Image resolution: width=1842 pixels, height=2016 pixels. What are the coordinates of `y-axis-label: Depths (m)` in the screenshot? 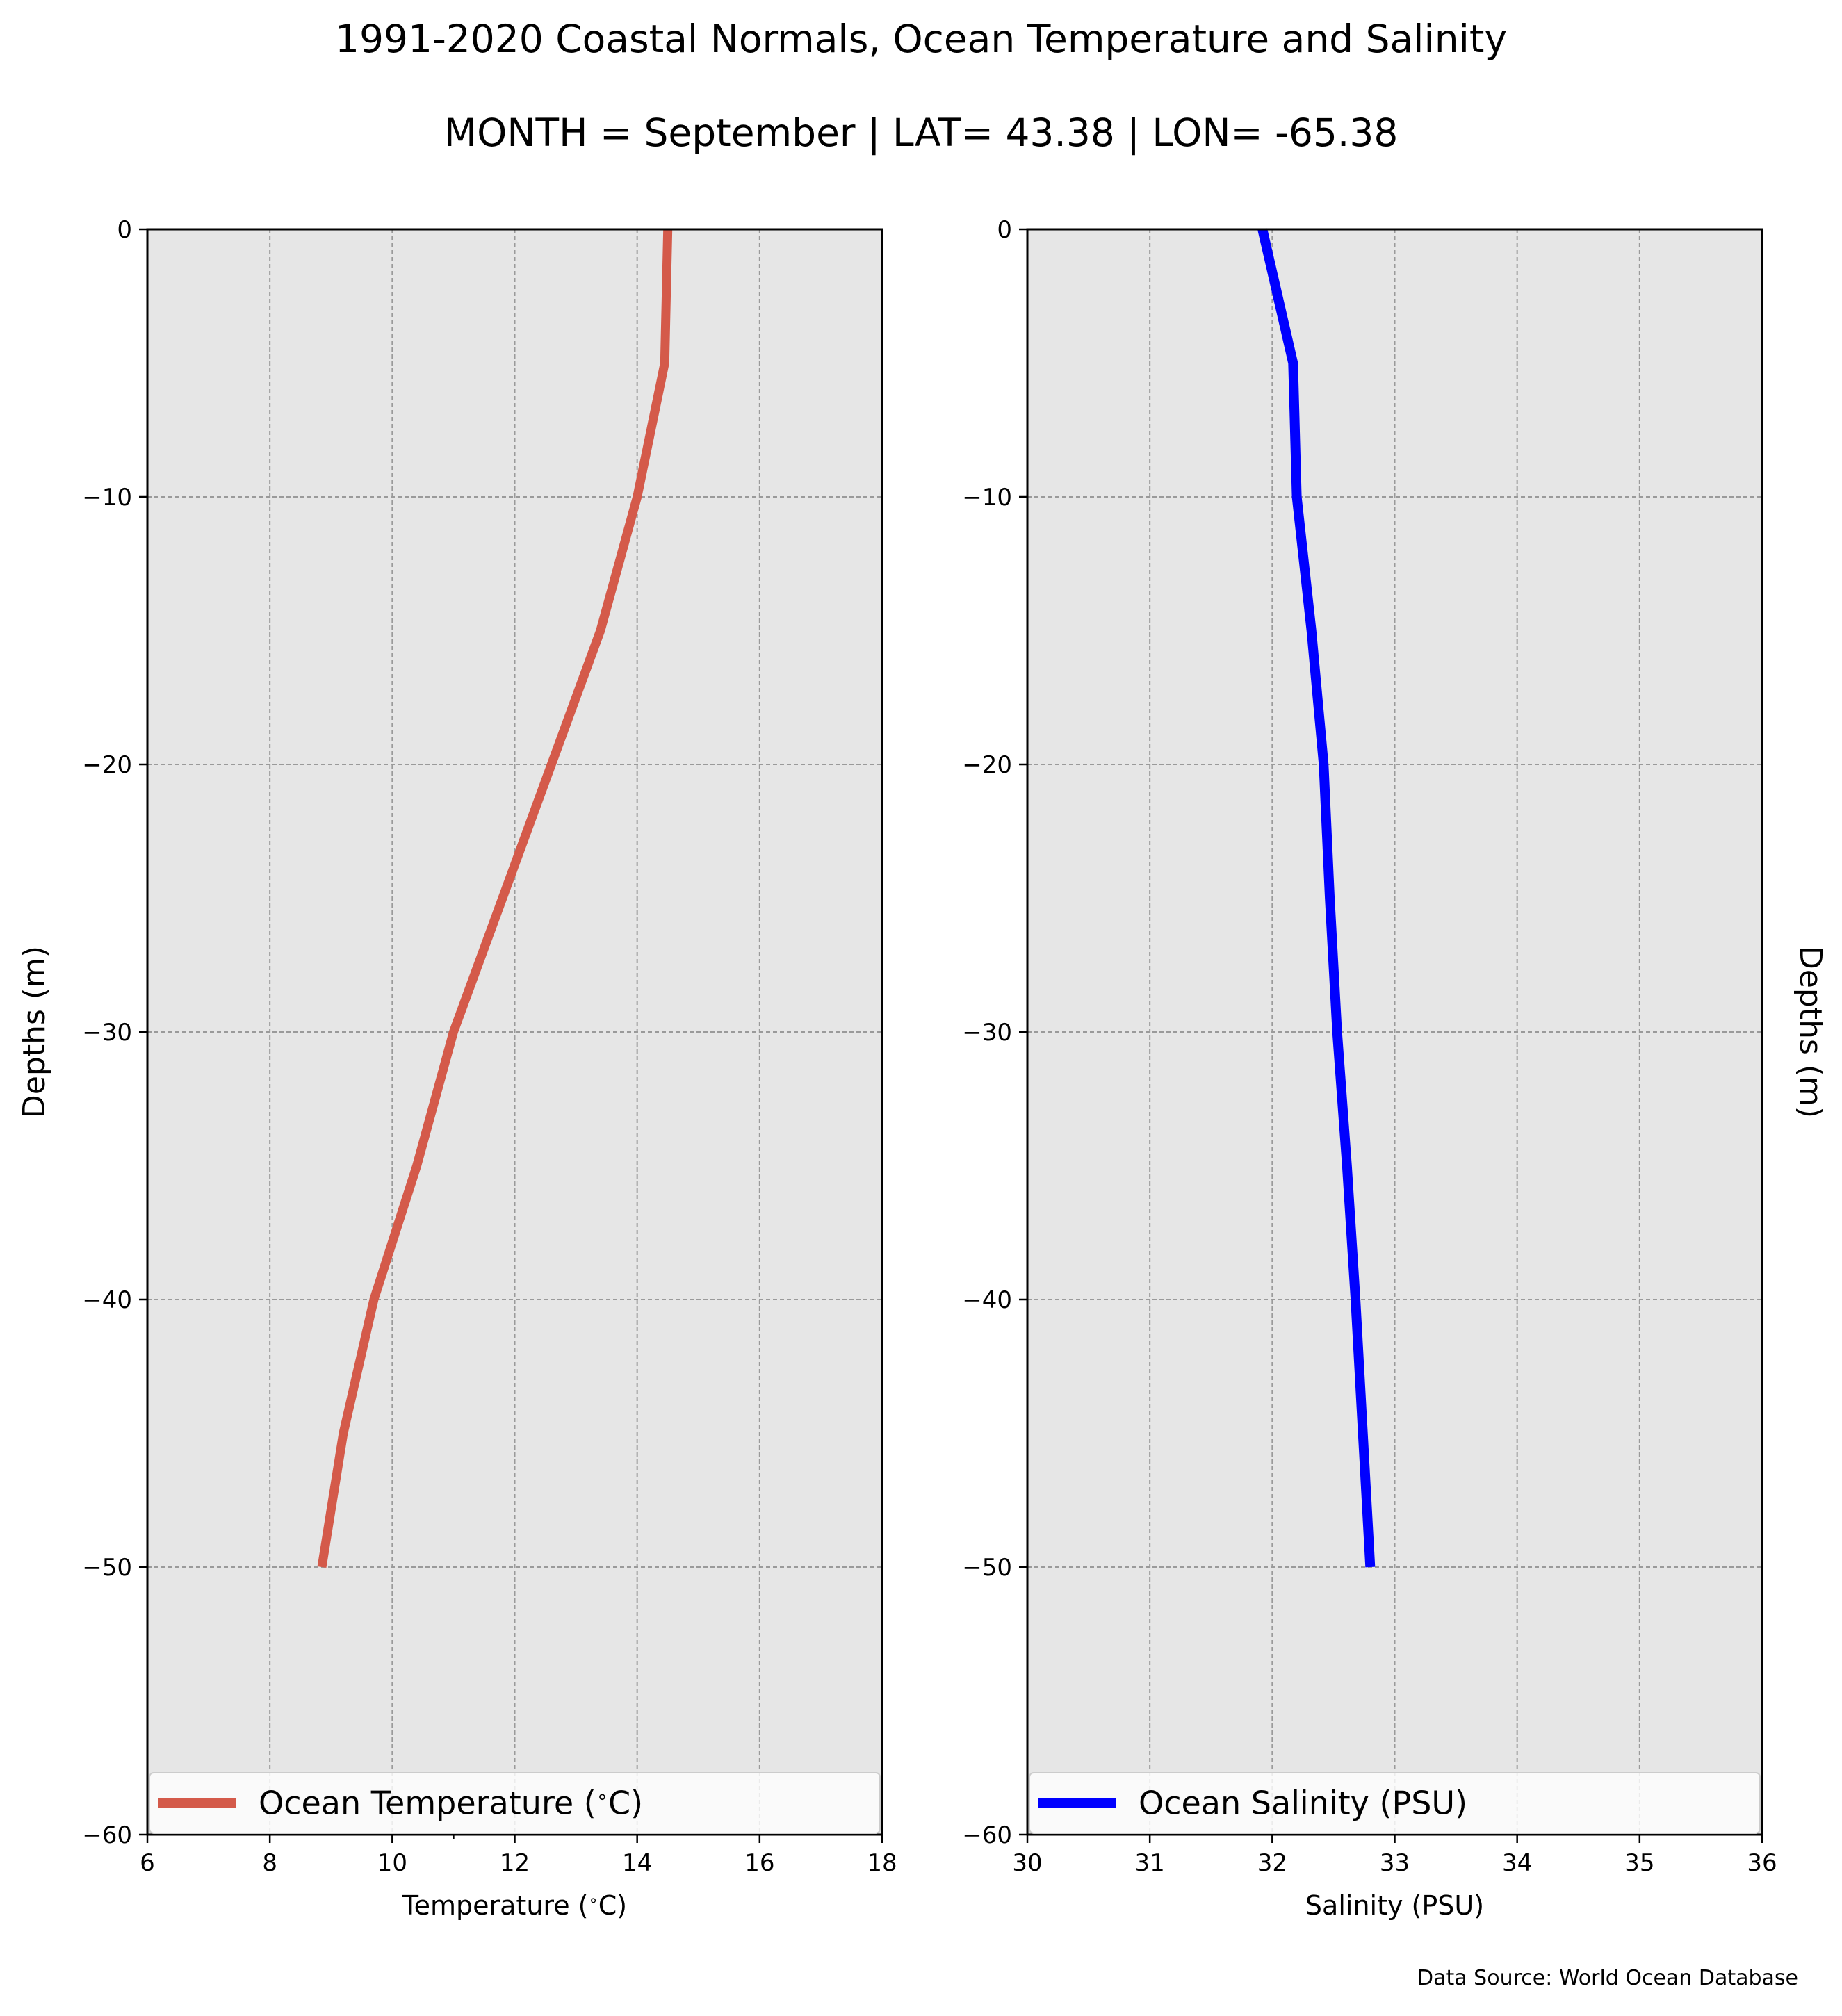 It's located at (34, 1032).